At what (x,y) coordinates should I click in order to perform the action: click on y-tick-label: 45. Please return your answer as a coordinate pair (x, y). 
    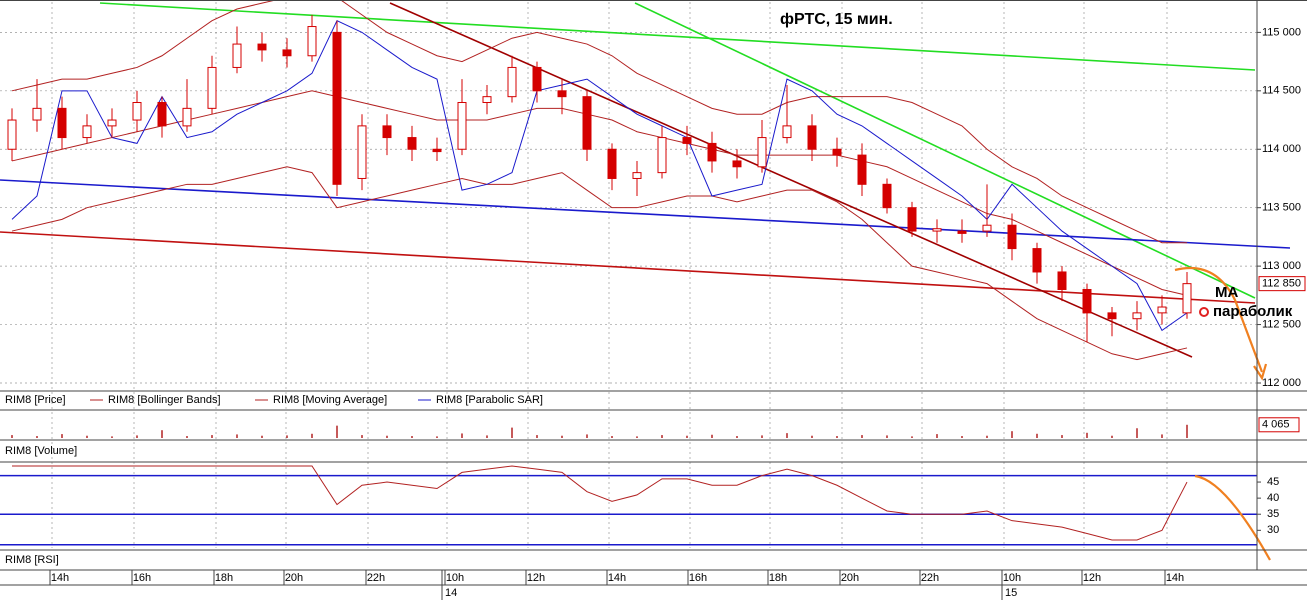
    Looking at the image, I should click on (1273, 482).